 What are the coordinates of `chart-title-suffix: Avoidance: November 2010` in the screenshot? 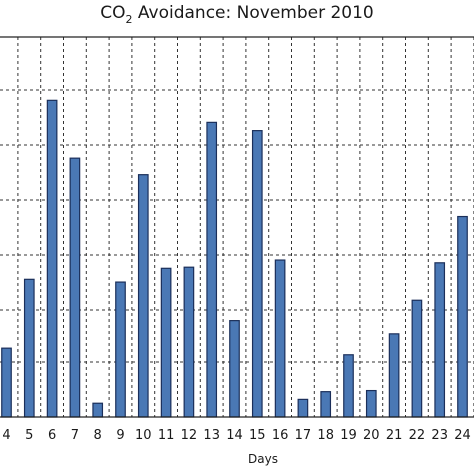 It's located at (253, 13).